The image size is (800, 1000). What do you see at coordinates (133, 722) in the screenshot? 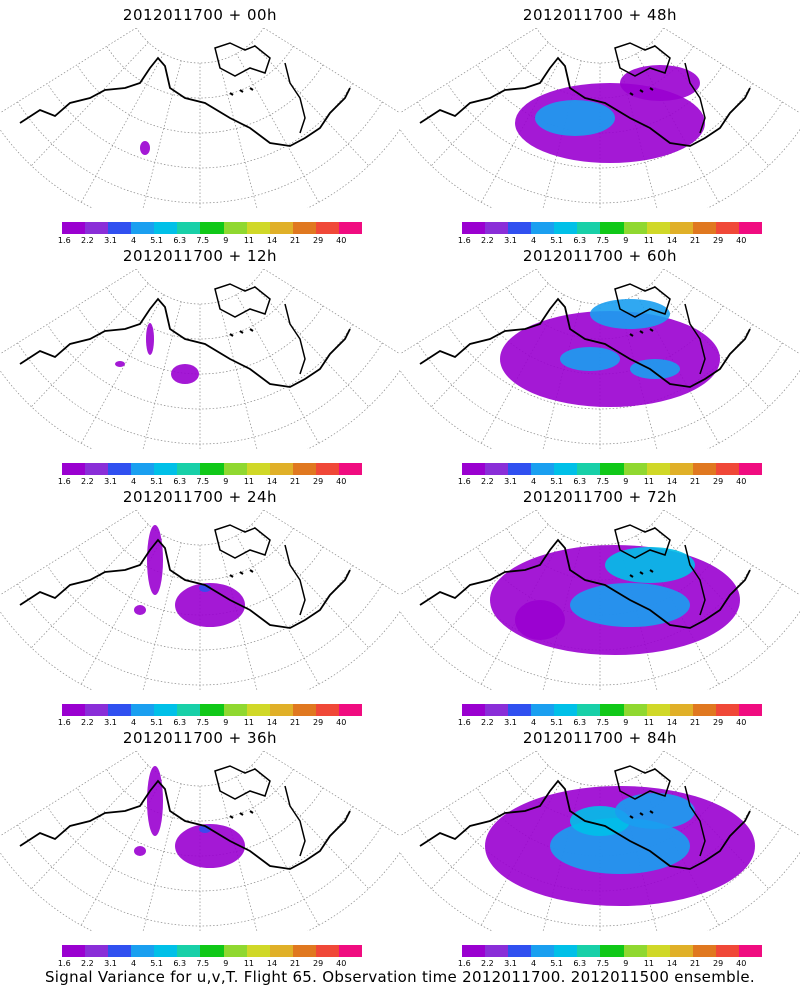
I see `colorbar-label: 4` at bounding box center [133, 722].